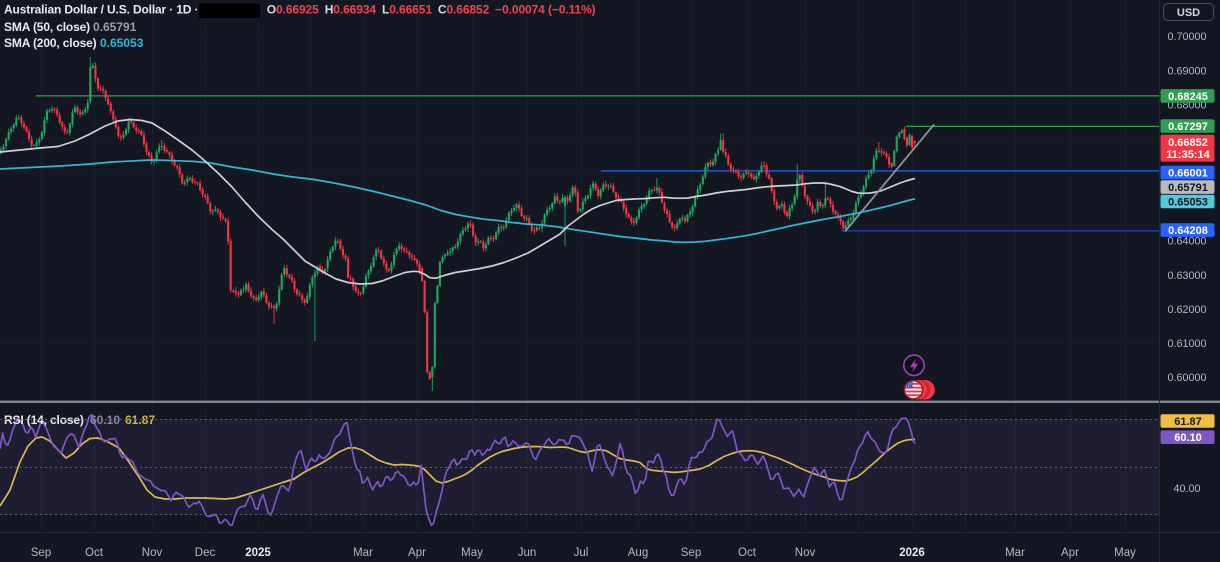 The image size is (1220, 562). What do you see at coordinates (258, 553) in the screenshot?
I see `svg-text: 2025` at bounding box center [258, 553].